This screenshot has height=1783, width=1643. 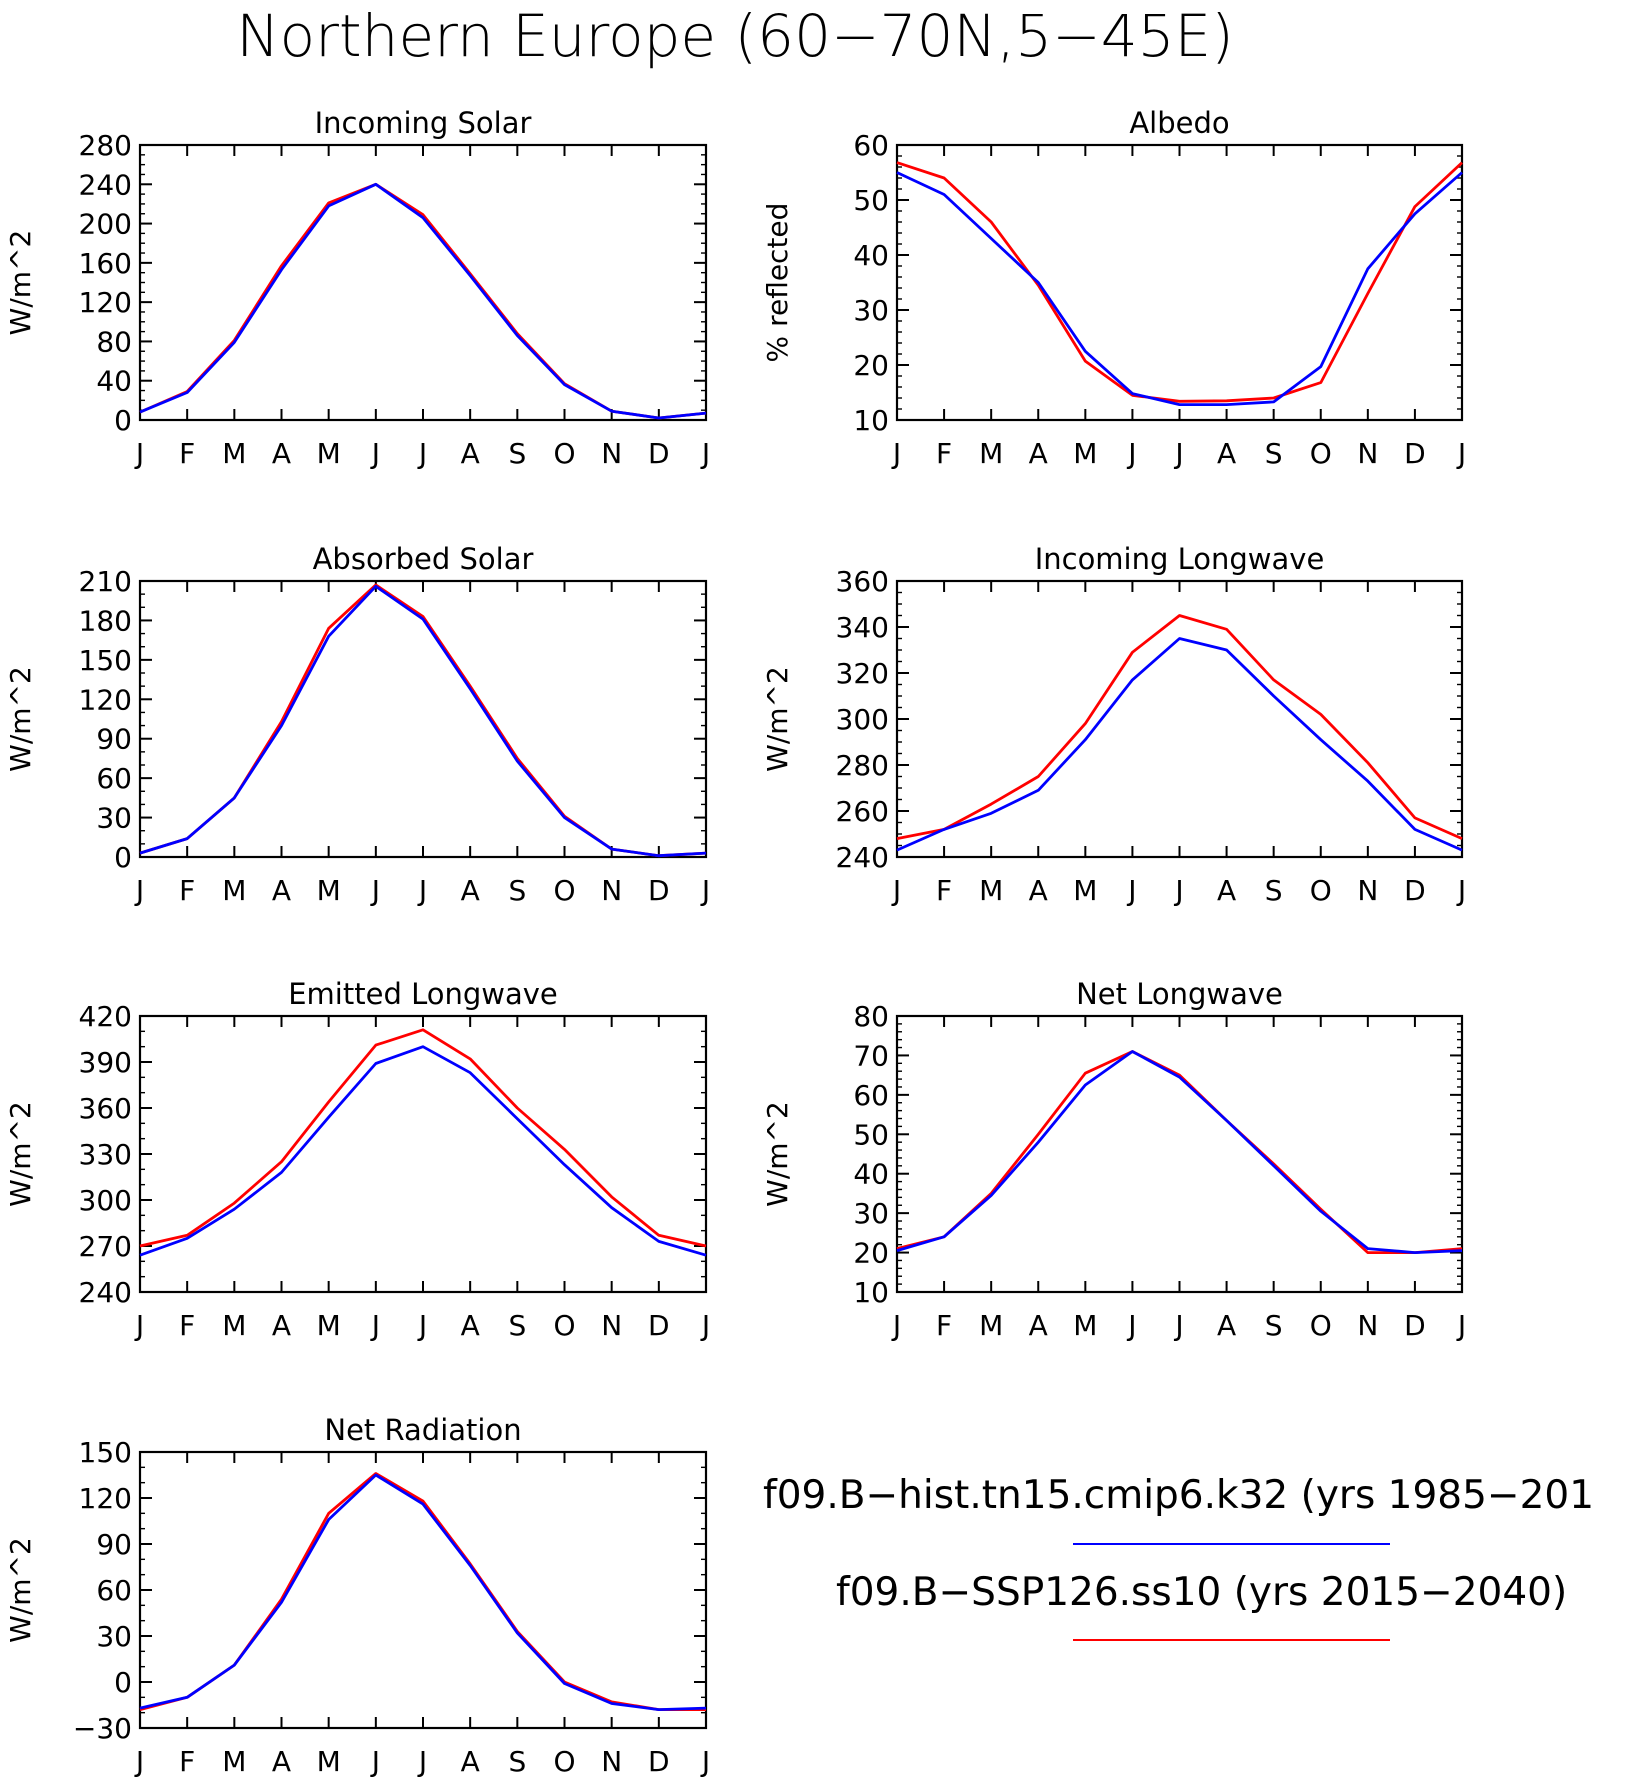 What do you see at coordinates (105, 1154) in the screenshot?
I see `y-tick-label: 330` at bounding box center [105, 1154].